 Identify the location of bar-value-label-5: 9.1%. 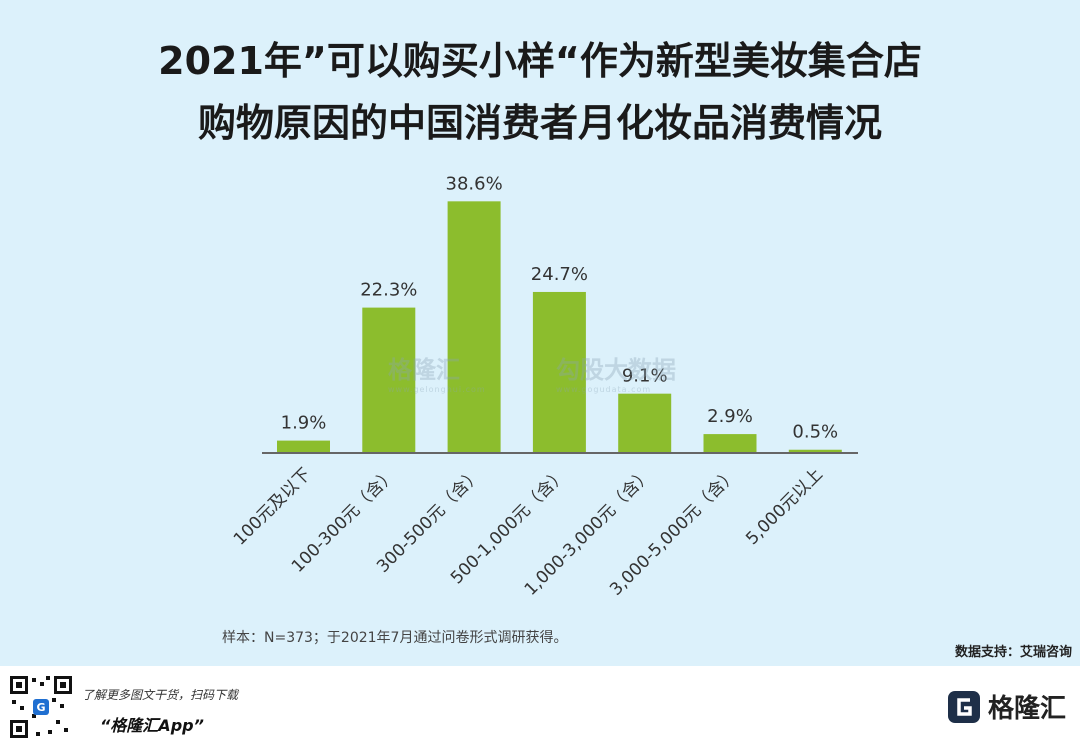
(645, 376).